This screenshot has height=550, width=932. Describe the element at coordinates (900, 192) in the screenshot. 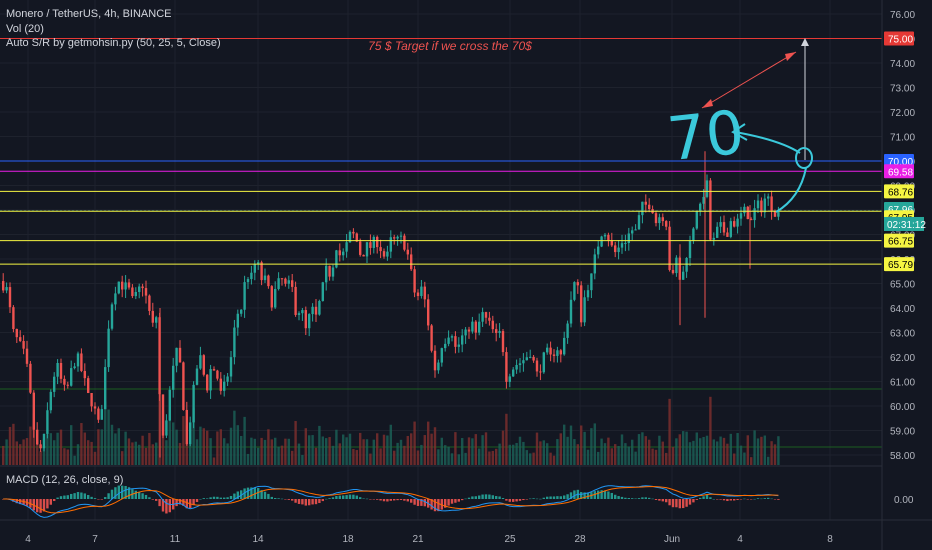

I see `price-tag-label: 68.76` at that location.